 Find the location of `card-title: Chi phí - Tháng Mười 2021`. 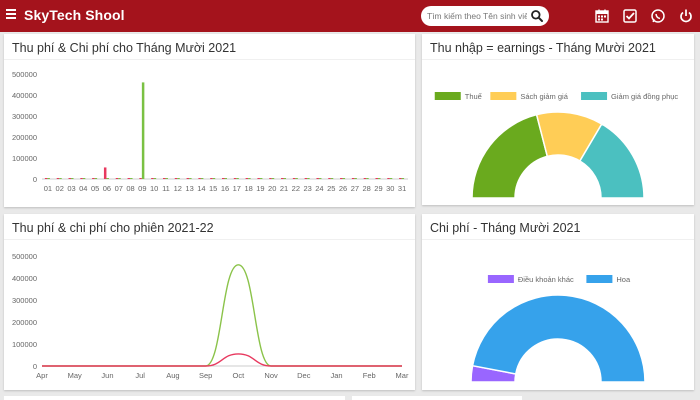

card-title: Chi phí - Tháng Mười 2021 is located at coordinates (505, 228).